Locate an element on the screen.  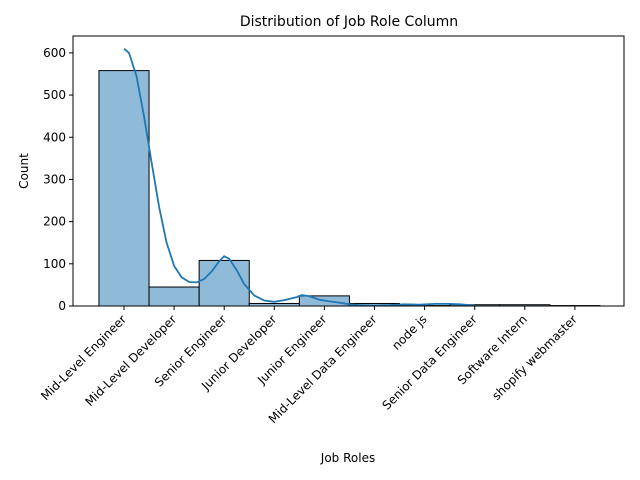
y-tick-label: 600 is located at coordinates (54, 53).